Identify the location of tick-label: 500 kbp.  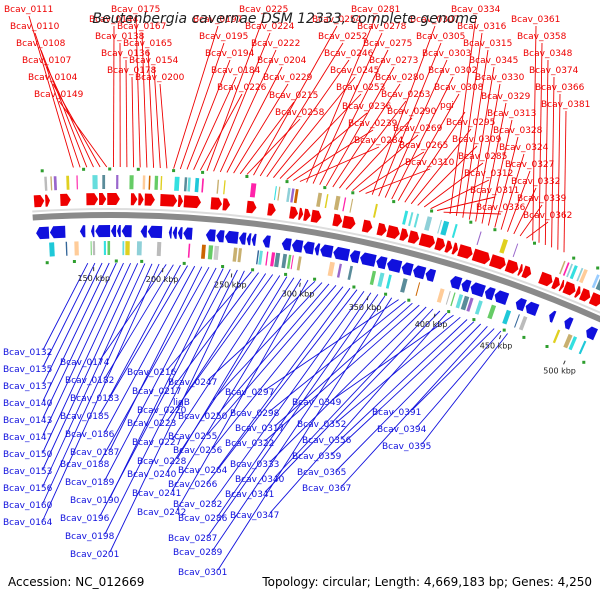
(559, 371).